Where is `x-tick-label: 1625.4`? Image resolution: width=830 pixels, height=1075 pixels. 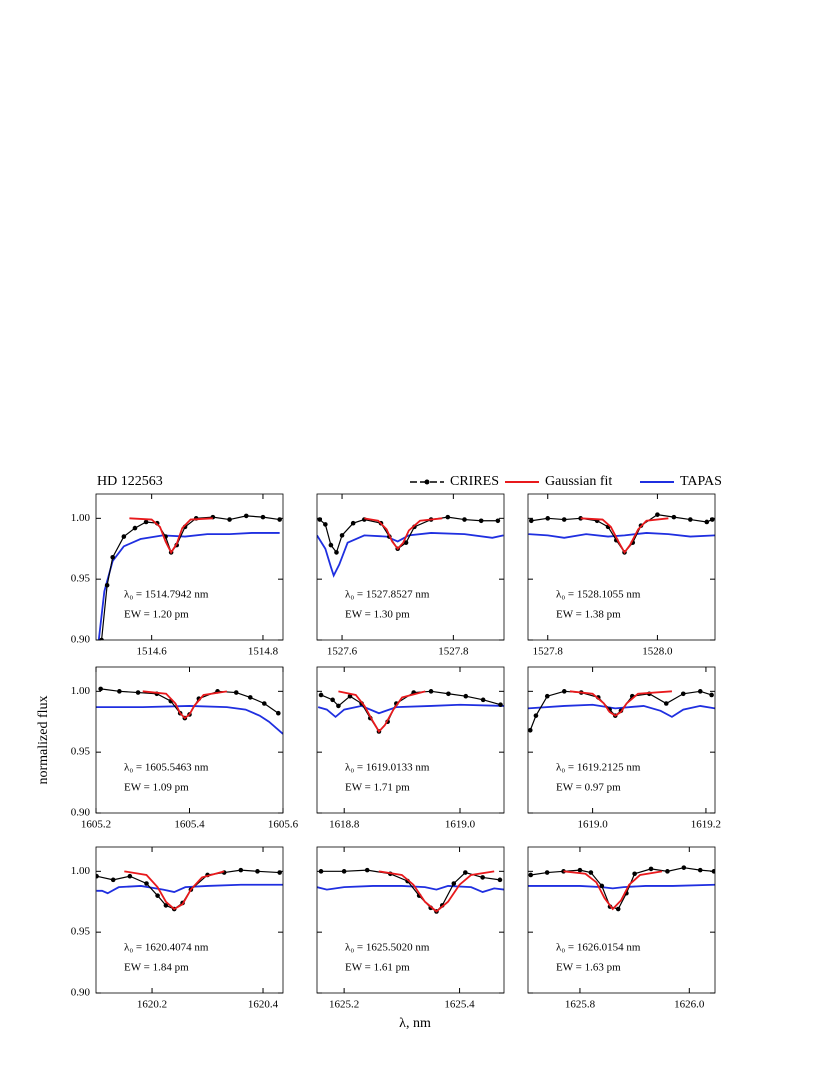
x-tick-label: 1625.4 is located at coordinates (459, 1005).